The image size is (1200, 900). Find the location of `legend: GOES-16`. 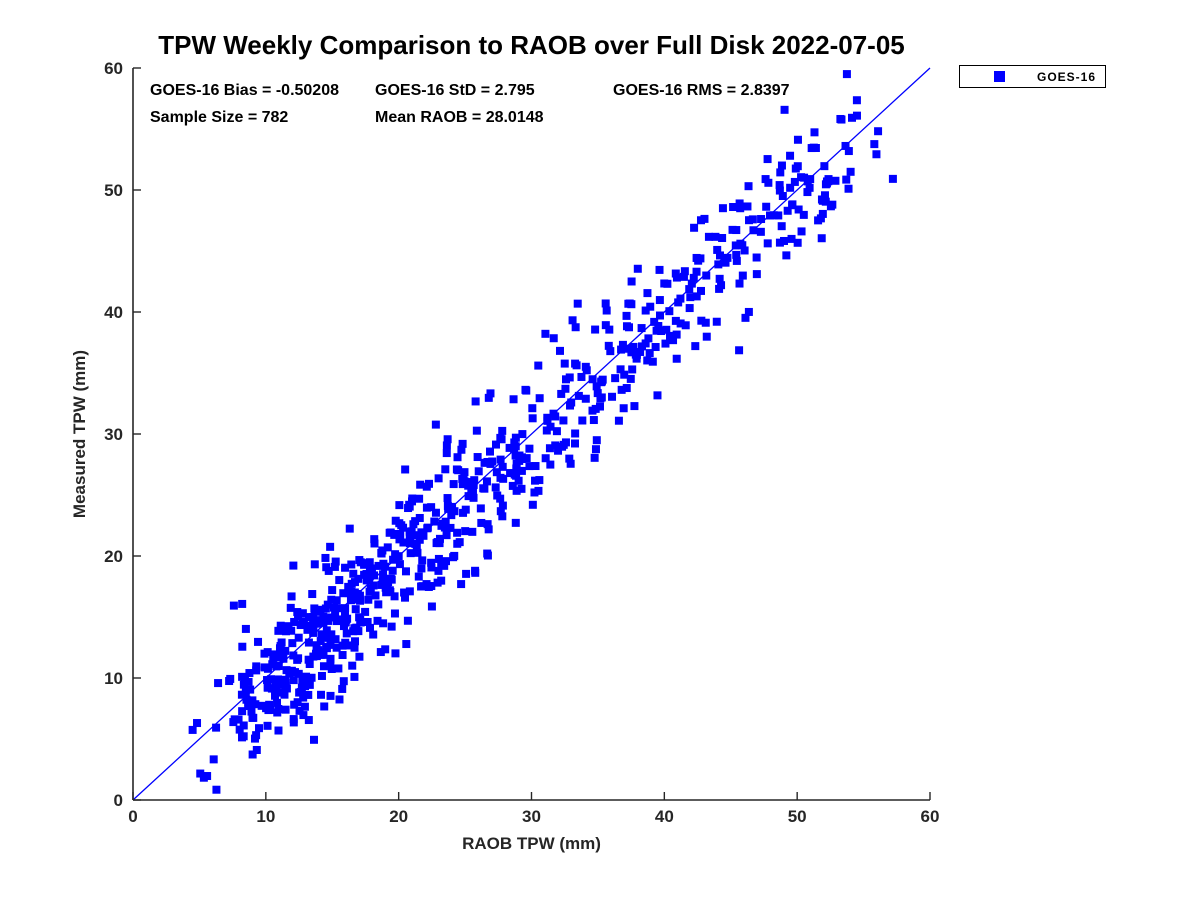

legend: GOES-16 is located at coordinates (1032, 76).